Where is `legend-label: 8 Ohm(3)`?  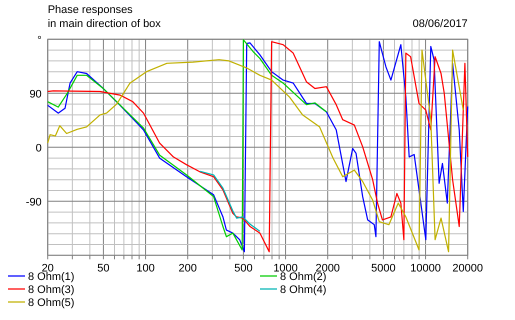
legend-label: 8 Ohm(3) is located at coordinates (51, 290).